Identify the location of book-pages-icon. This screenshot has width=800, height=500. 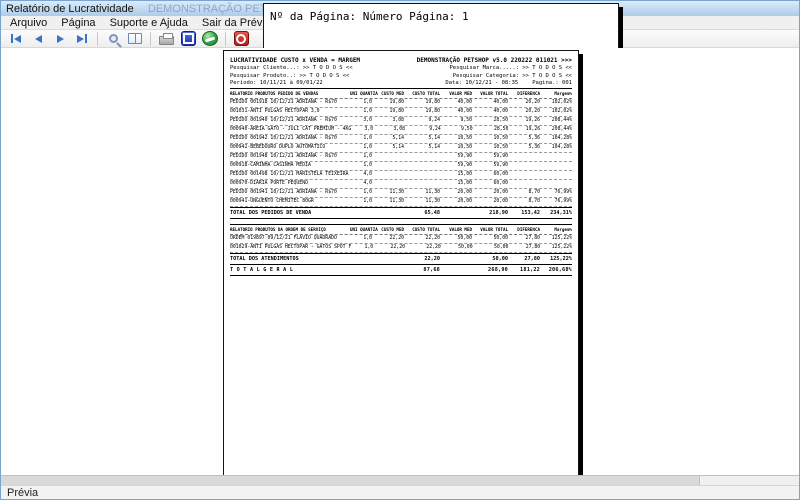
(135, 38).